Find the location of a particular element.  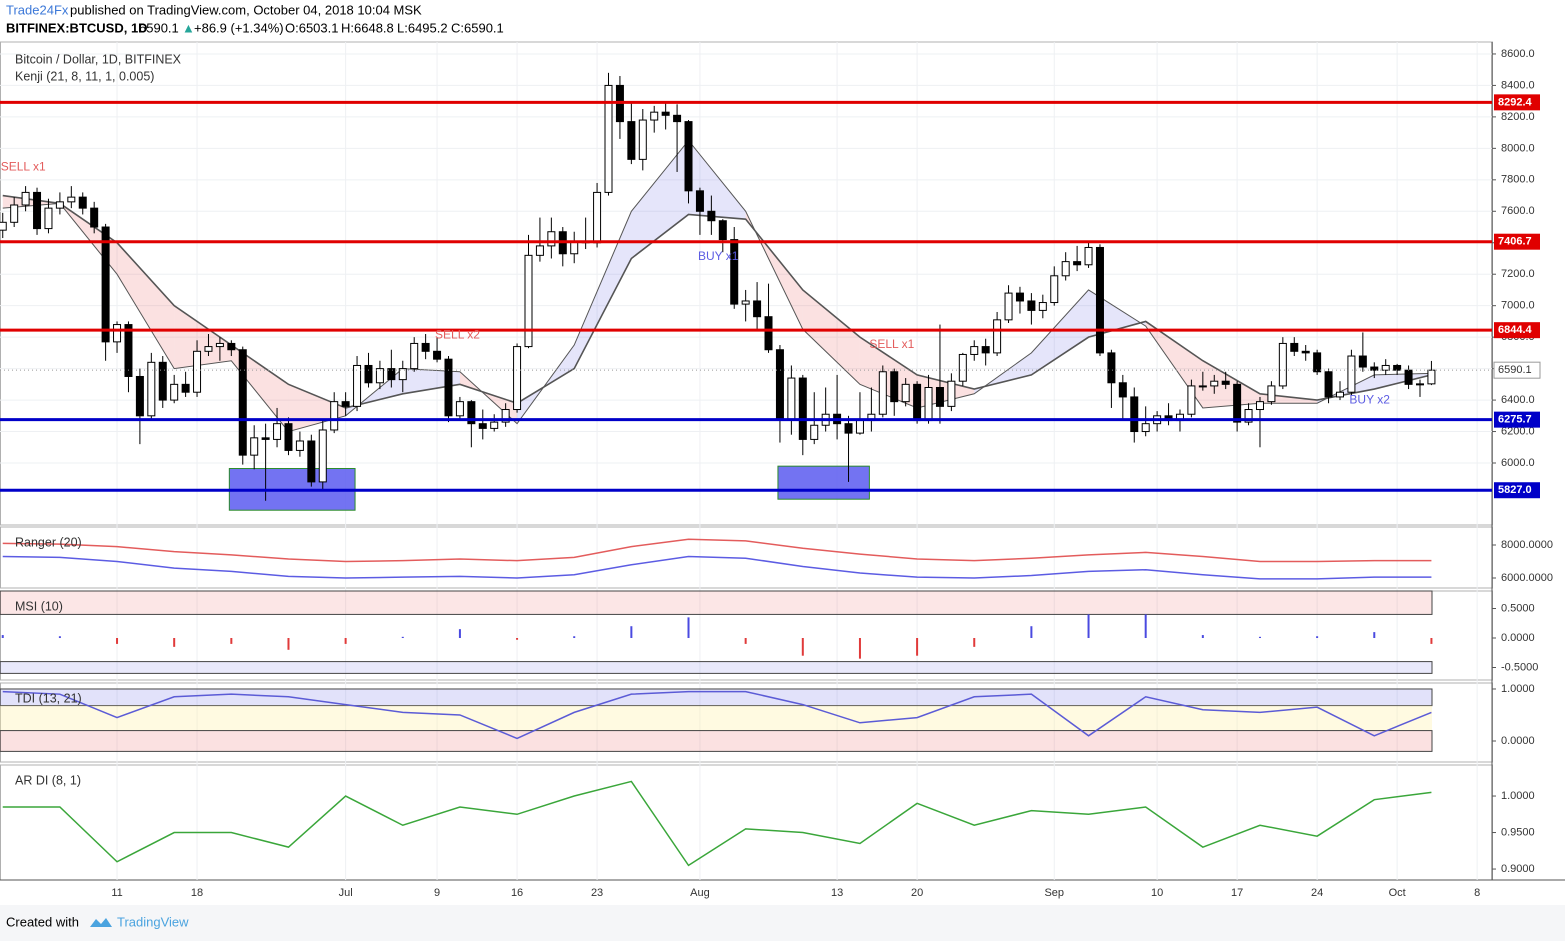

low: L:6495.2 is located at coordinates (422, 27).